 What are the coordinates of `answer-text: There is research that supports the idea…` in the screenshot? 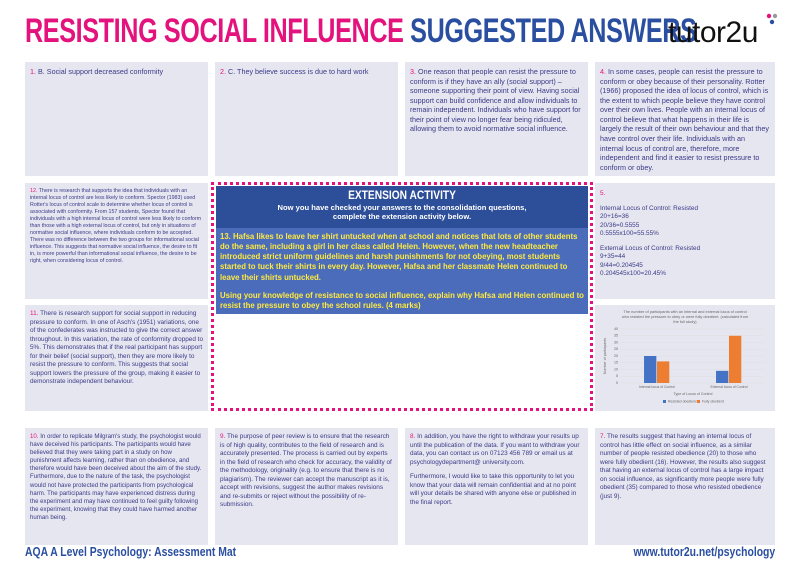 It's located at (116, 226).